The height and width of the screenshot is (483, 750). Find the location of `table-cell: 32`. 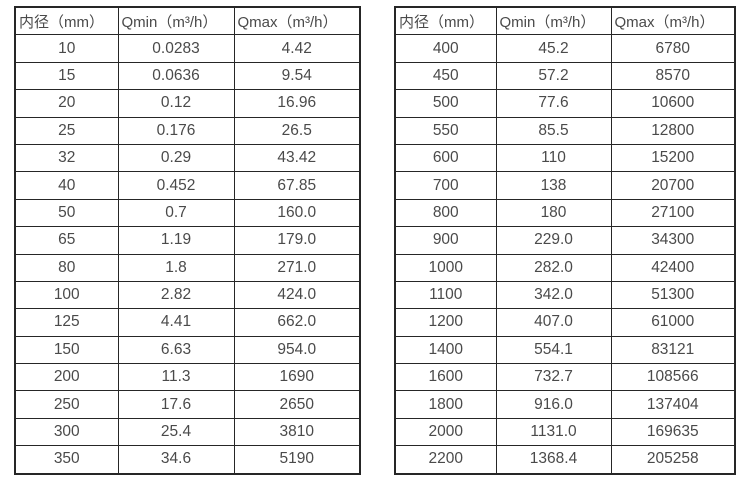

table-cell: 32 is located at coordinates (66, 158).